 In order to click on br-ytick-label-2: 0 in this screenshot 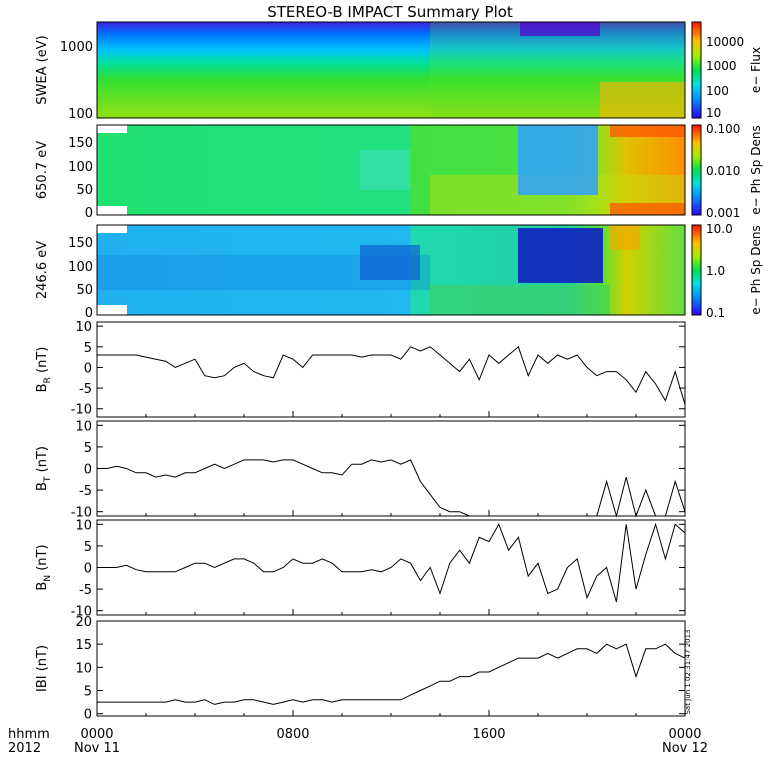, I will do `click(88, 368)`.